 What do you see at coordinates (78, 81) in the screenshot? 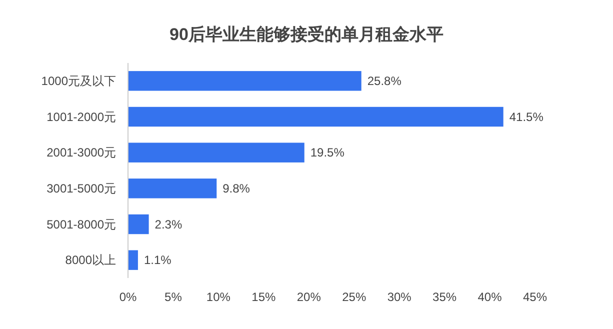
I see `y-tick-label: 1000元及以下` at bounding box center [78, 81].